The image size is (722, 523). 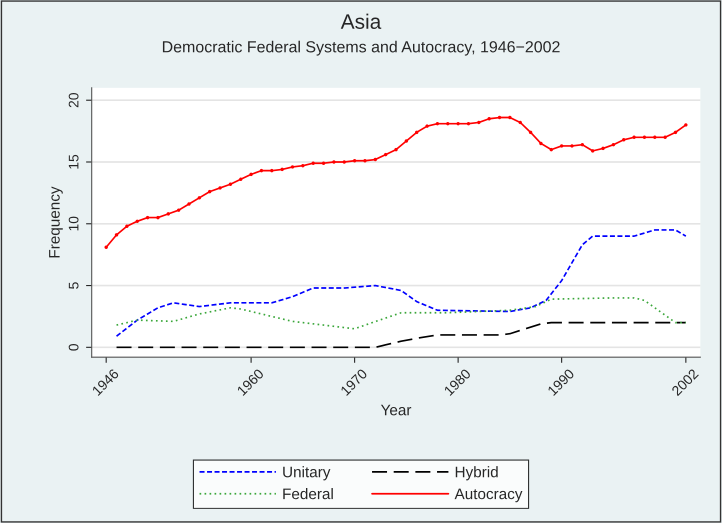 What do you see at coordinates (361, 48) in the screenshot?
I see `chart-subtitle: Democratic Federal Systems and Autocracy, 1946−2002` at bounding box center [361, 48].